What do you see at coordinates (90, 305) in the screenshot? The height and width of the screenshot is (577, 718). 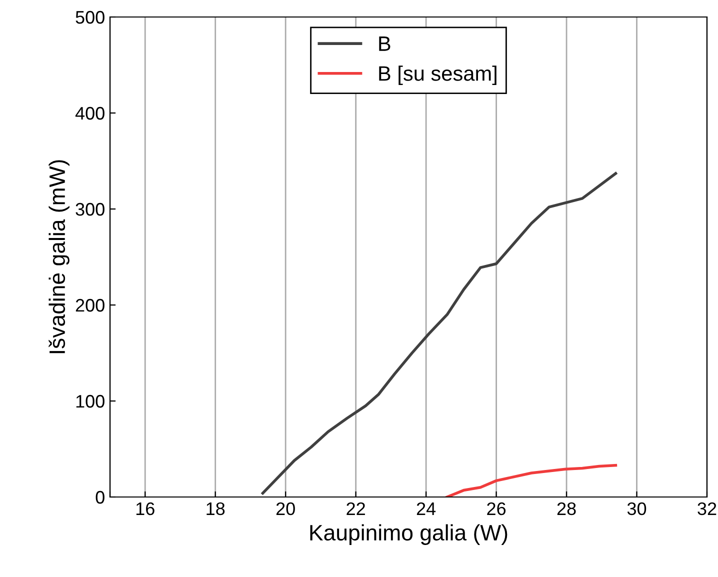 I see `y-tick-label: 200` at bounding box center [90, 305].